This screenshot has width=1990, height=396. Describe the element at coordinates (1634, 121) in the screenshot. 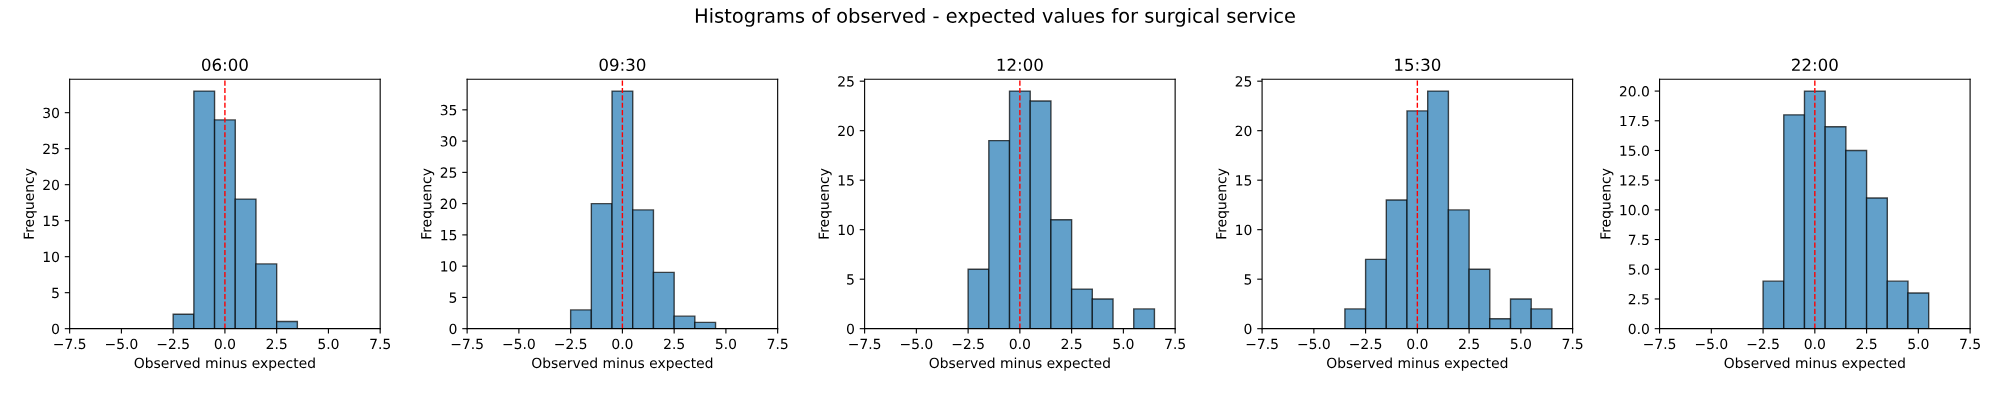

I see `y-tick-label: 17.5` at that location.